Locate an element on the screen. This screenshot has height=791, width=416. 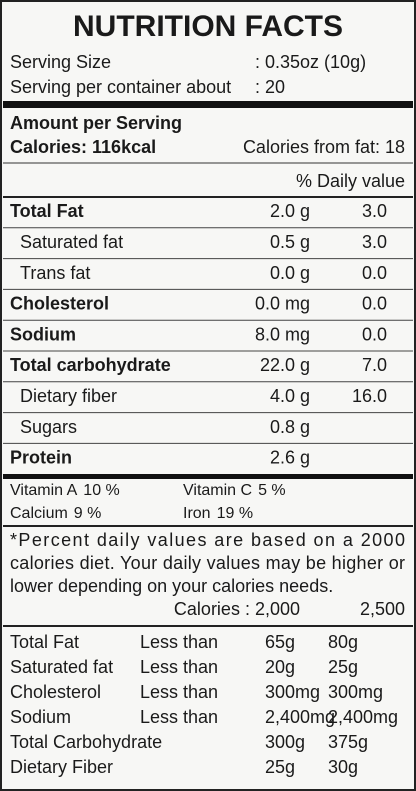
vitamin: Vitamin C 5 % is located at coordinates (234, 490).